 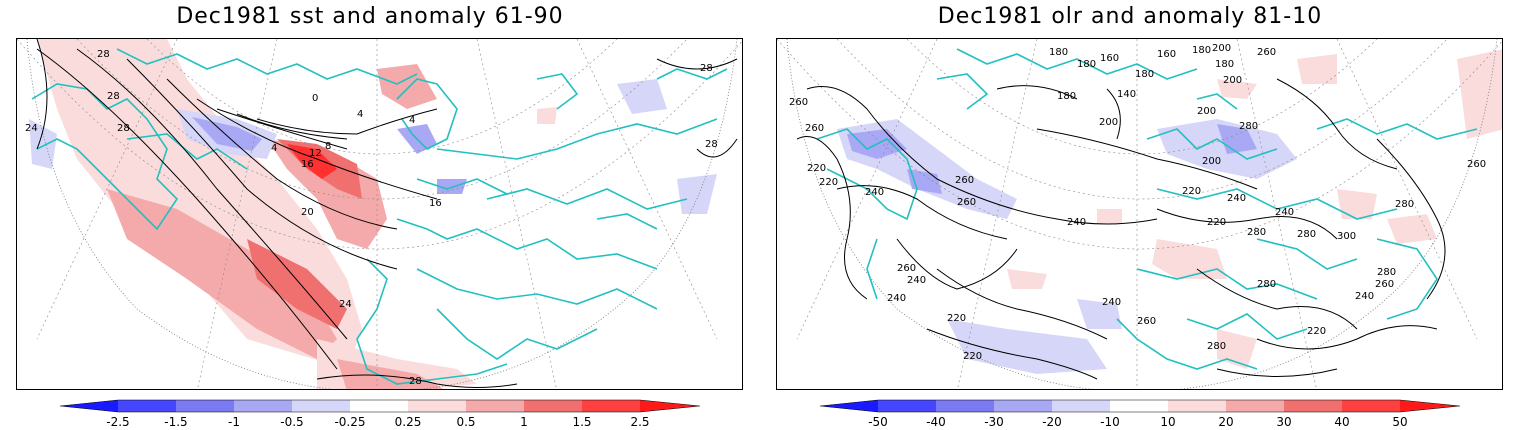 I want to click on sst-contour-label: 12, so click(x=315, y=153).